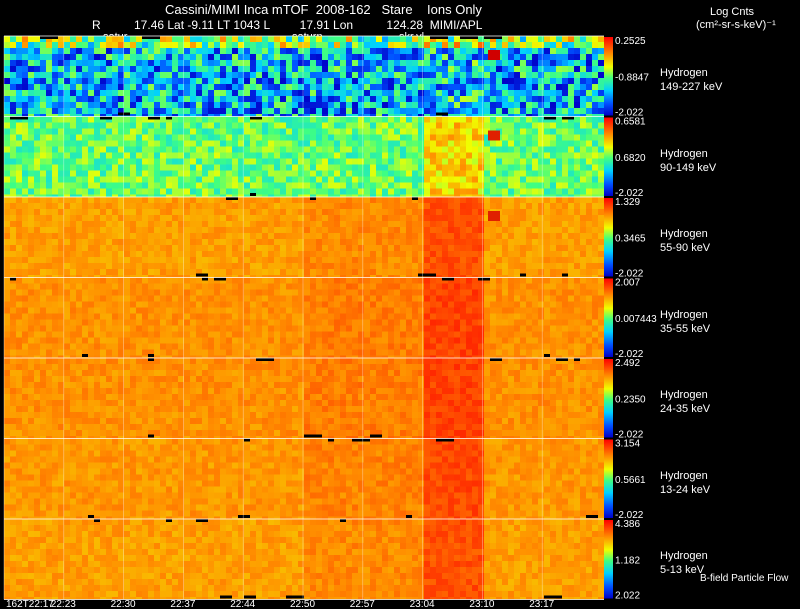  I want to click on units-line-1: Log Cnts, so click(732, 12).